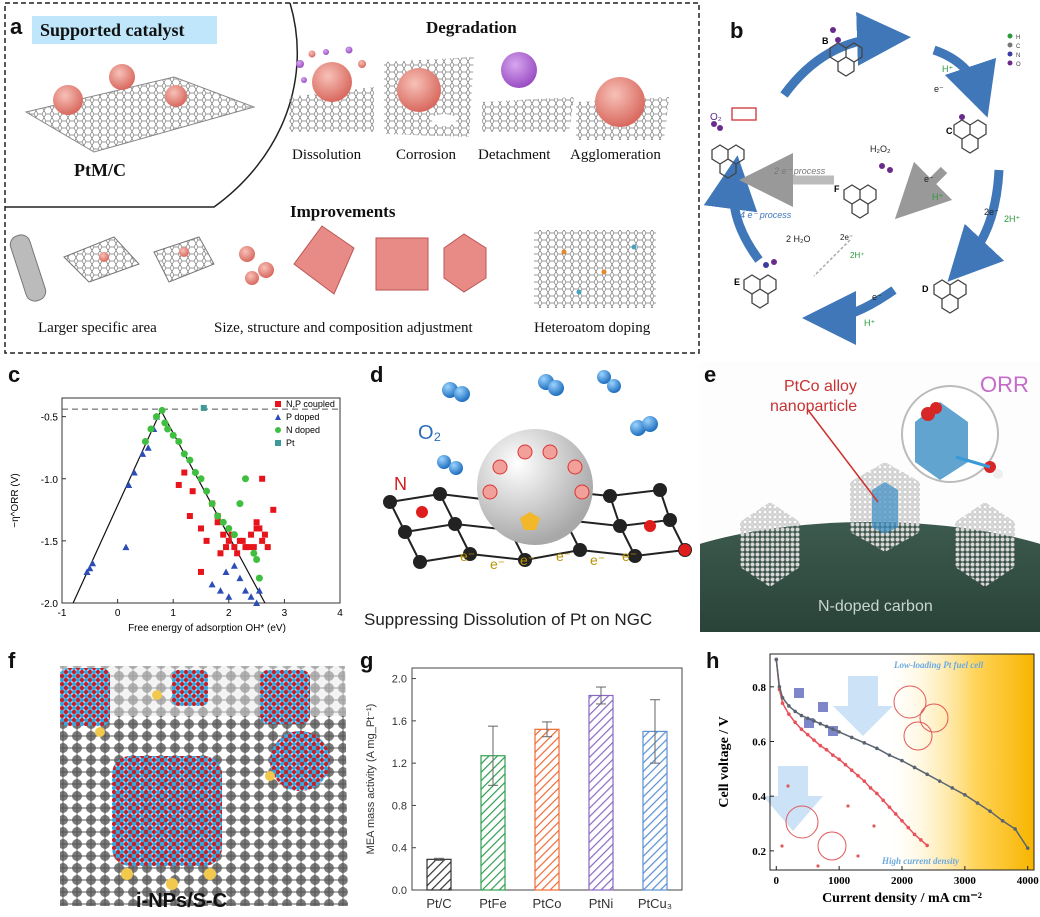  I want to click on state-f: F, so click(837, 189).